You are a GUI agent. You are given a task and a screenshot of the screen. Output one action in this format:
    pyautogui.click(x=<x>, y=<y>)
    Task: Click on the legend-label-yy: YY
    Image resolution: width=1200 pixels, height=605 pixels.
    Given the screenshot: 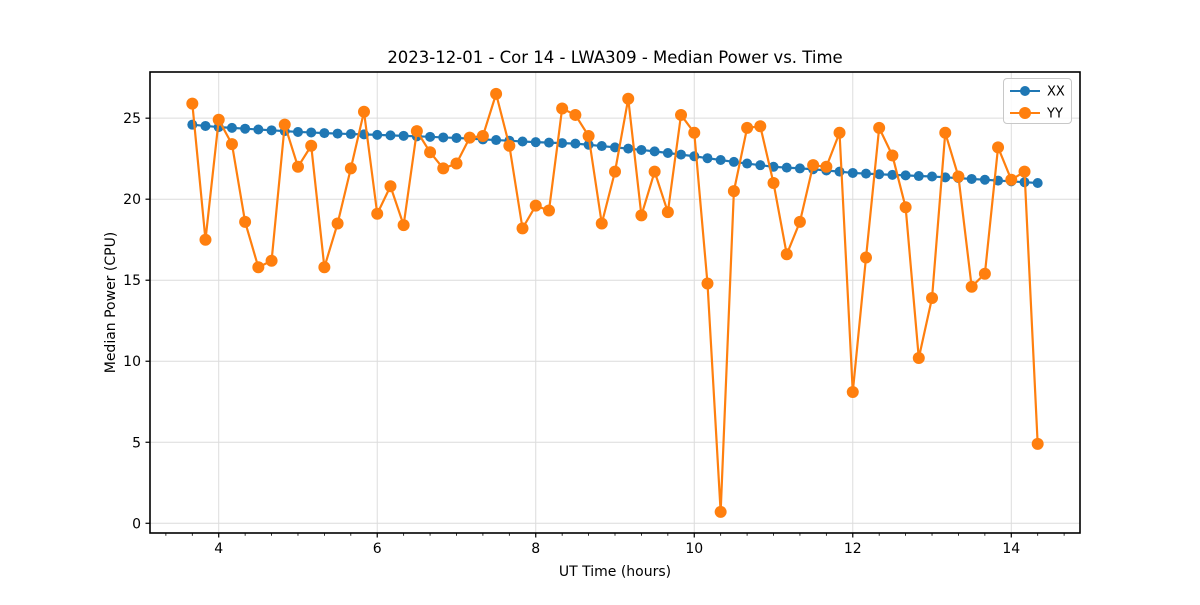 What is the action you would take?
    pyautogui.click(x=1054, y=114)
    